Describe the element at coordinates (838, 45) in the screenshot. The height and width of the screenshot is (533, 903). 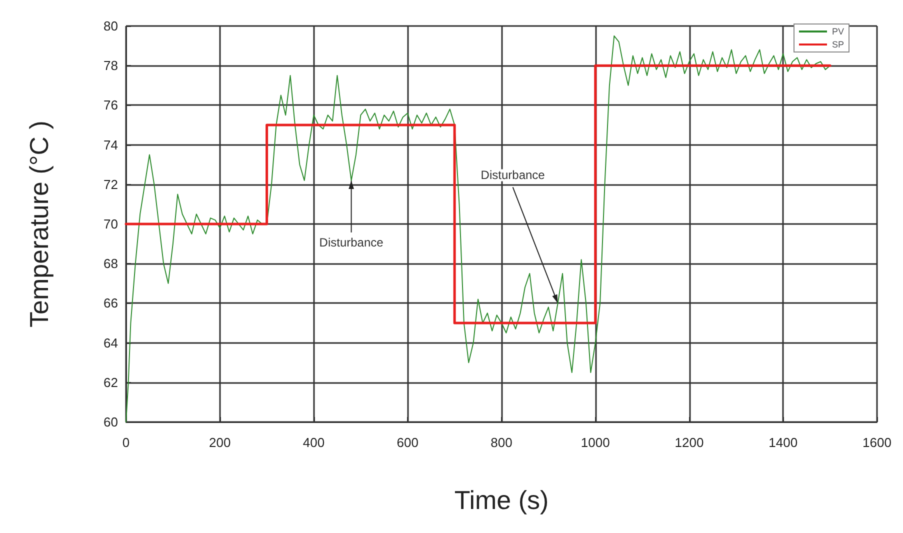
I see `legend-label: SP` at that location.